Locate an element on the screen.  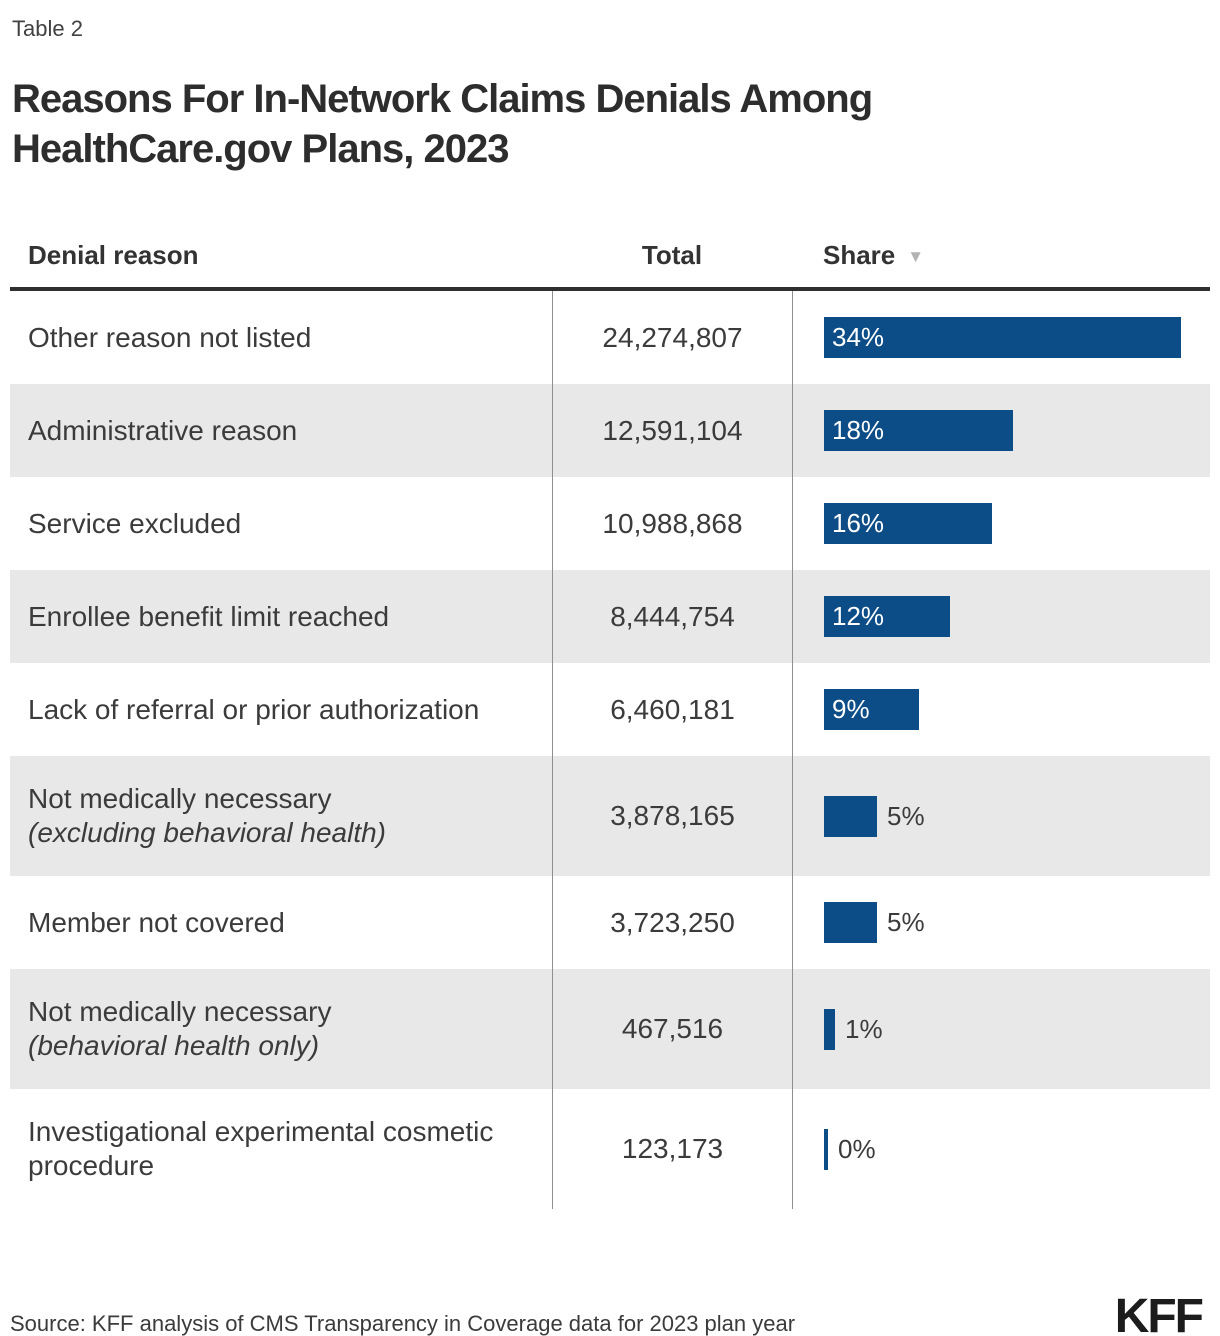
total-value: 12,591,104 is located at coordinates (672, 430).